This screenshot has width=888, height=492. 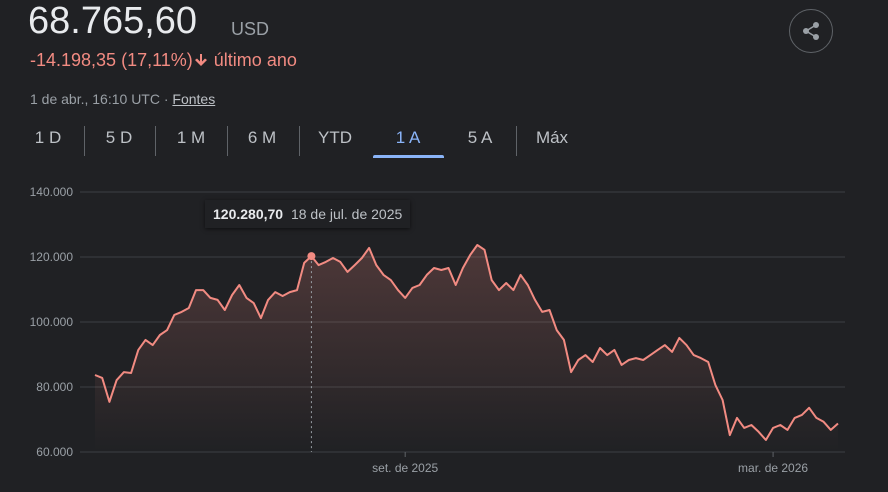 What do you see at coordinates (101, 99) in the screenshot?
I see `timestamp: 1 de abr., 16:10 UTC ·` at bounding box center [101, 99].